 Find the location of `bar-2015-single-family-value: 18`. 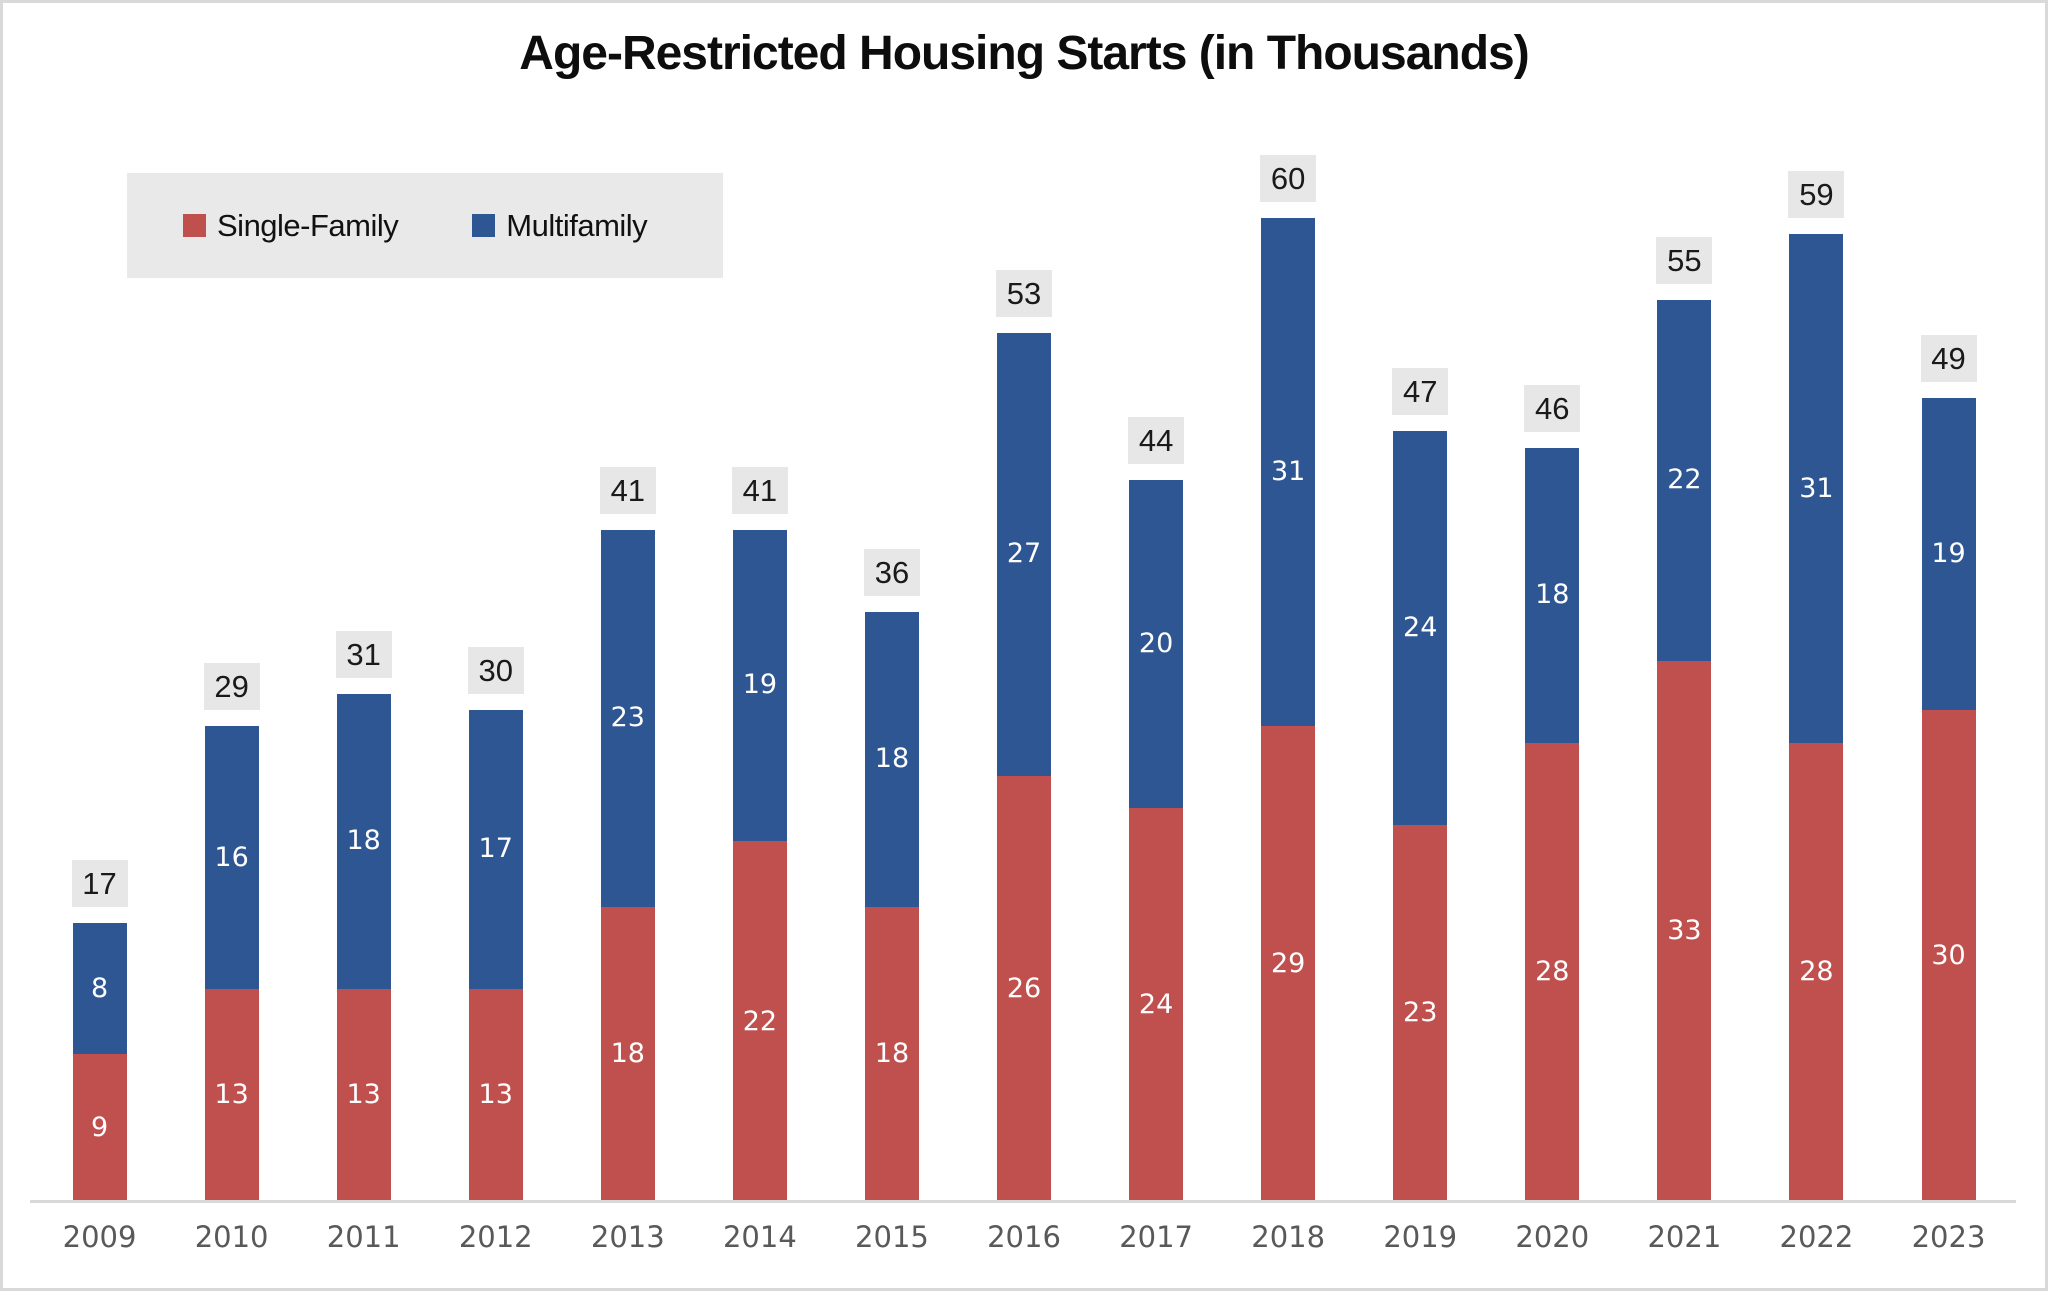

bar-2015-single-family-value: 18 is located at coordinates (892, 1054).